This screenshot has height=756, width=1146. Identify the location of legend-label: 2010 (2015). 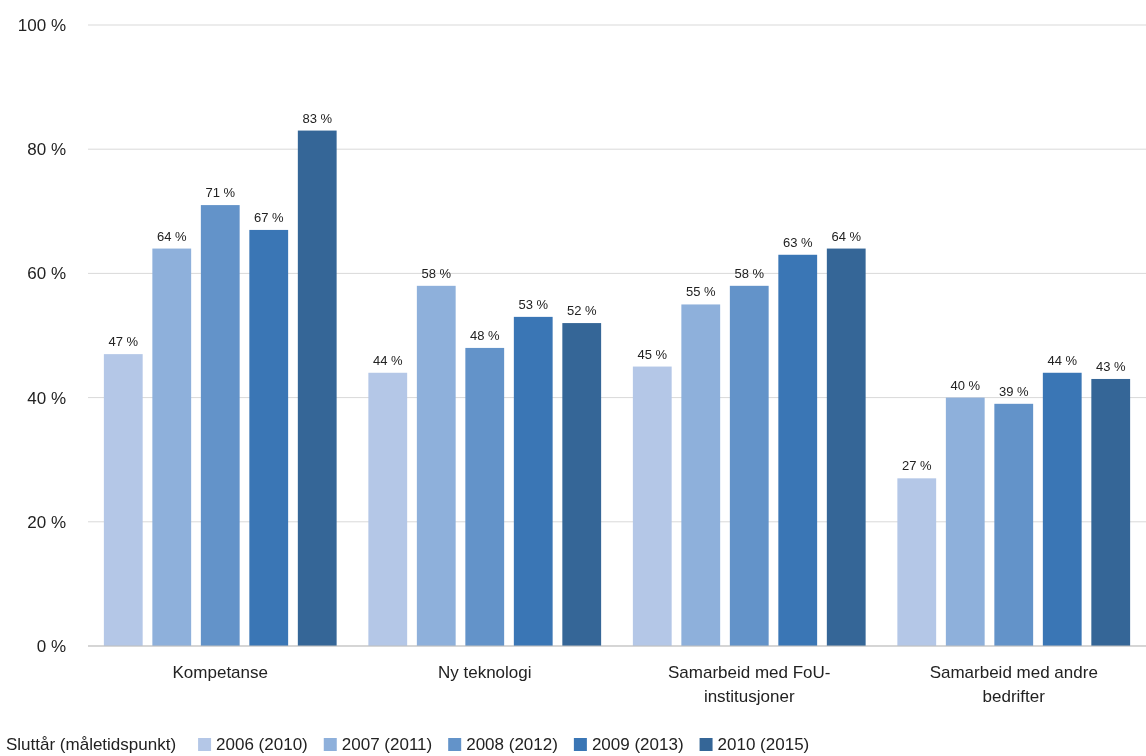
(763, 744).